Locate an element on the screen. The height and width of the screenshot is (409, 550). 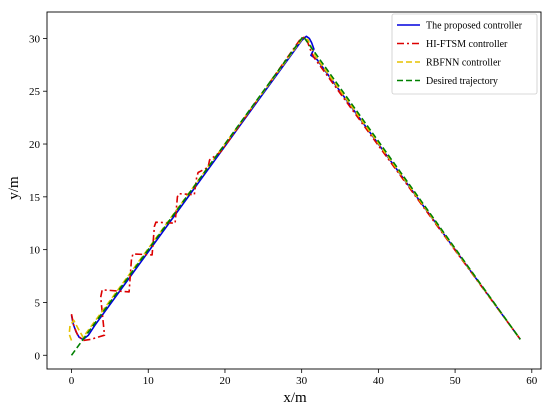
x-tick-label: 40 is located at coordinates (379, 381).